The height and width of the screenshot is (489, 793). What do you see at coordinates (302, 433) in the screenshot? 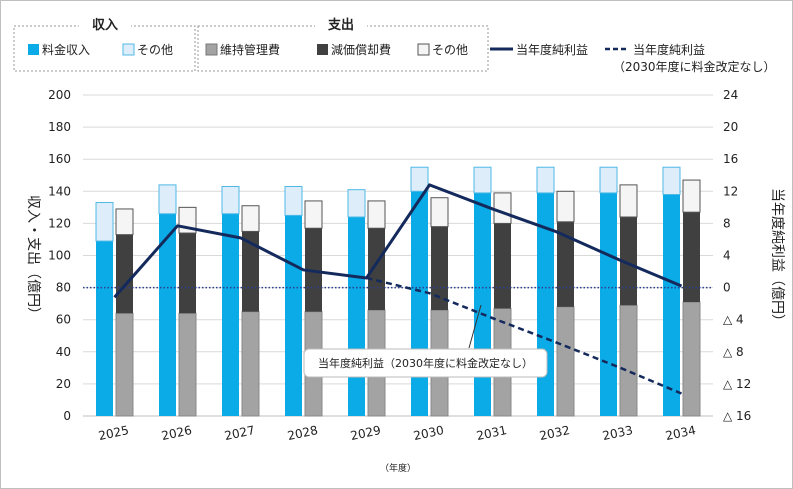
I see `x-tick-label: 2028` at bounding box center [302, 433].